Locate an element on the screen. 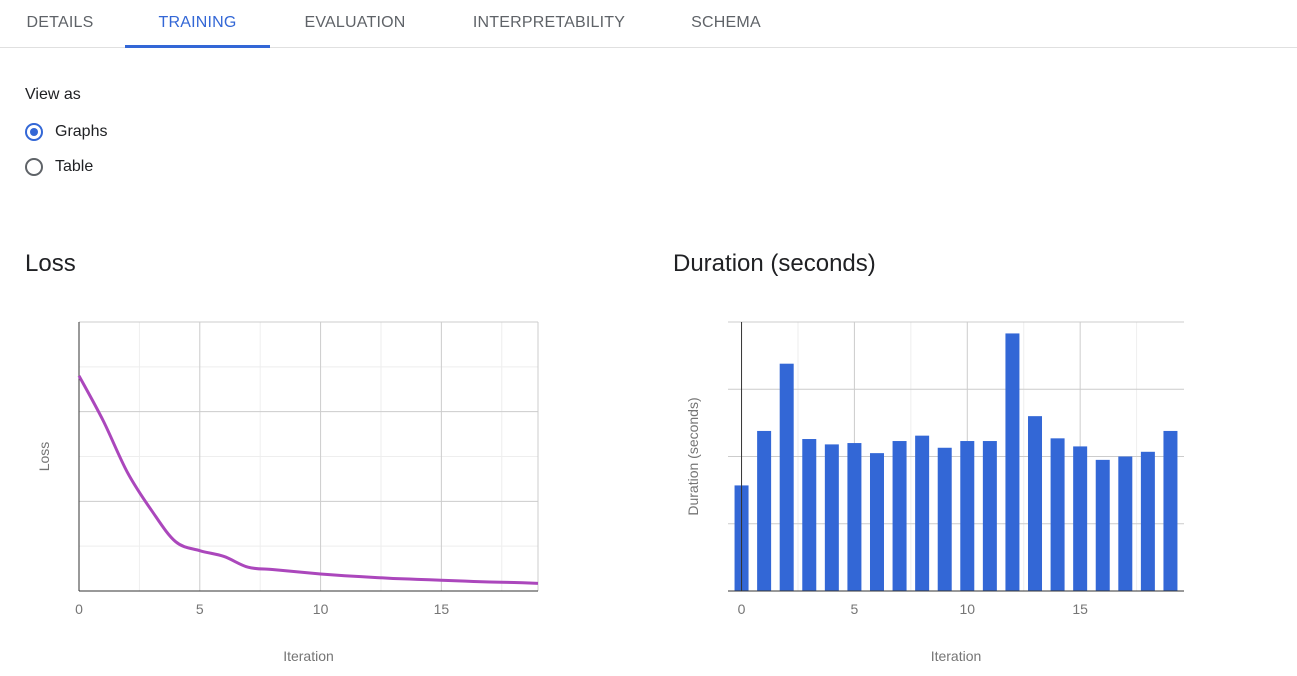 The height and width of the screenshot is (676, 1297). tab-evaluation: EVALUATION is located at coordinates (355, 22).